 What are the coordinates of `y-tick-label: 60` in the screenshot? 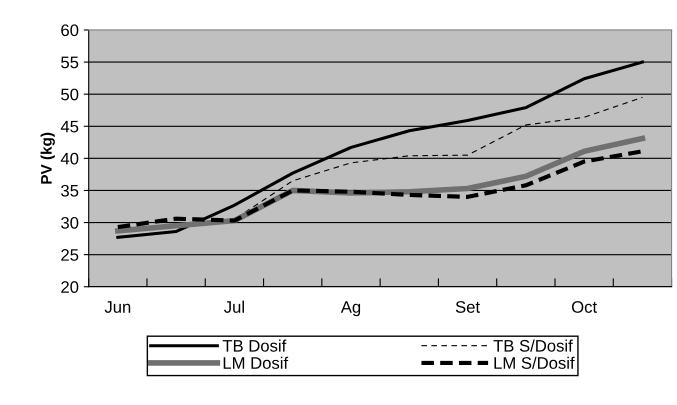 It's located at (69, 30).